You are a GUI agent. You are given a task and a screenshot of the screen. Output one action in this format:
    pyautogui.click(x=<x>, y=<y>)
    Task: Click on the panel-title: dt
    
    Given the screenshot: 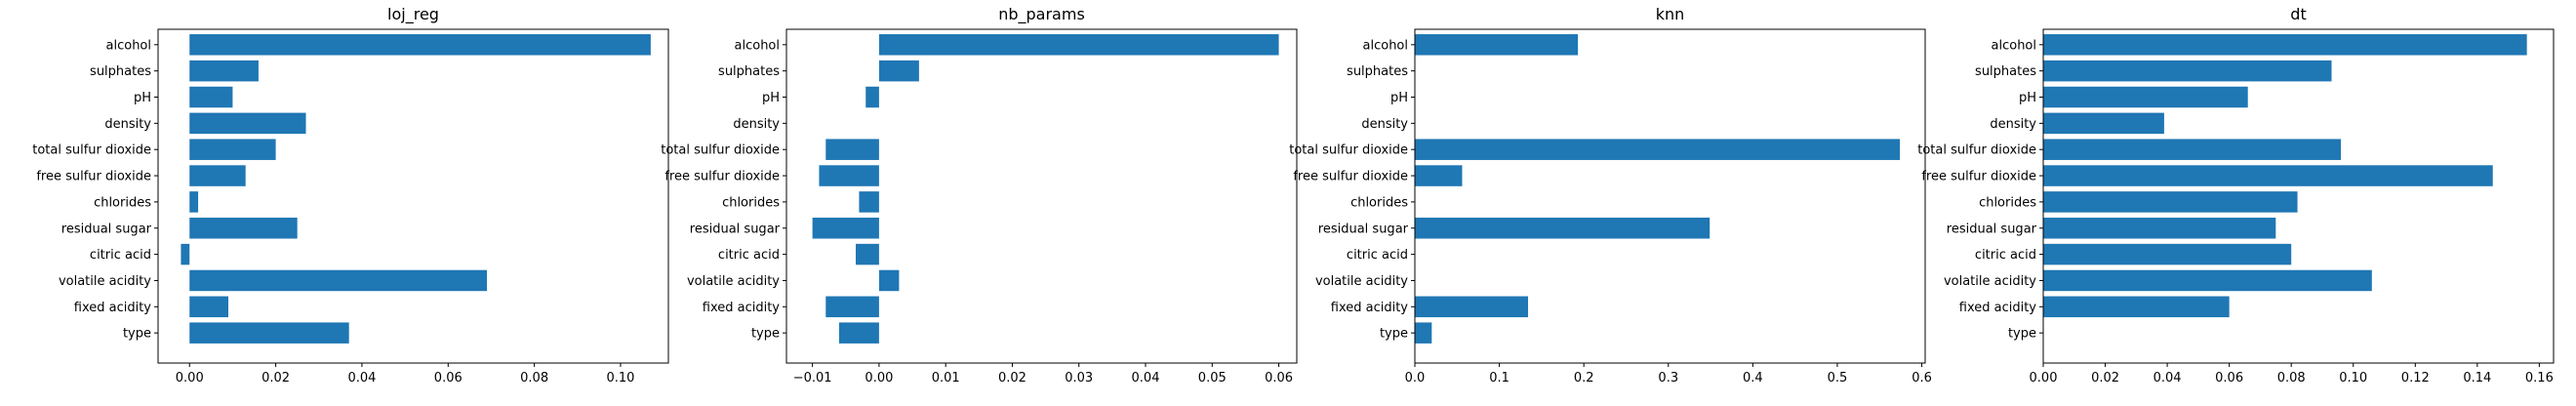 What is the action you would take?
    pyautogui.click(x=2298, y=14)
    